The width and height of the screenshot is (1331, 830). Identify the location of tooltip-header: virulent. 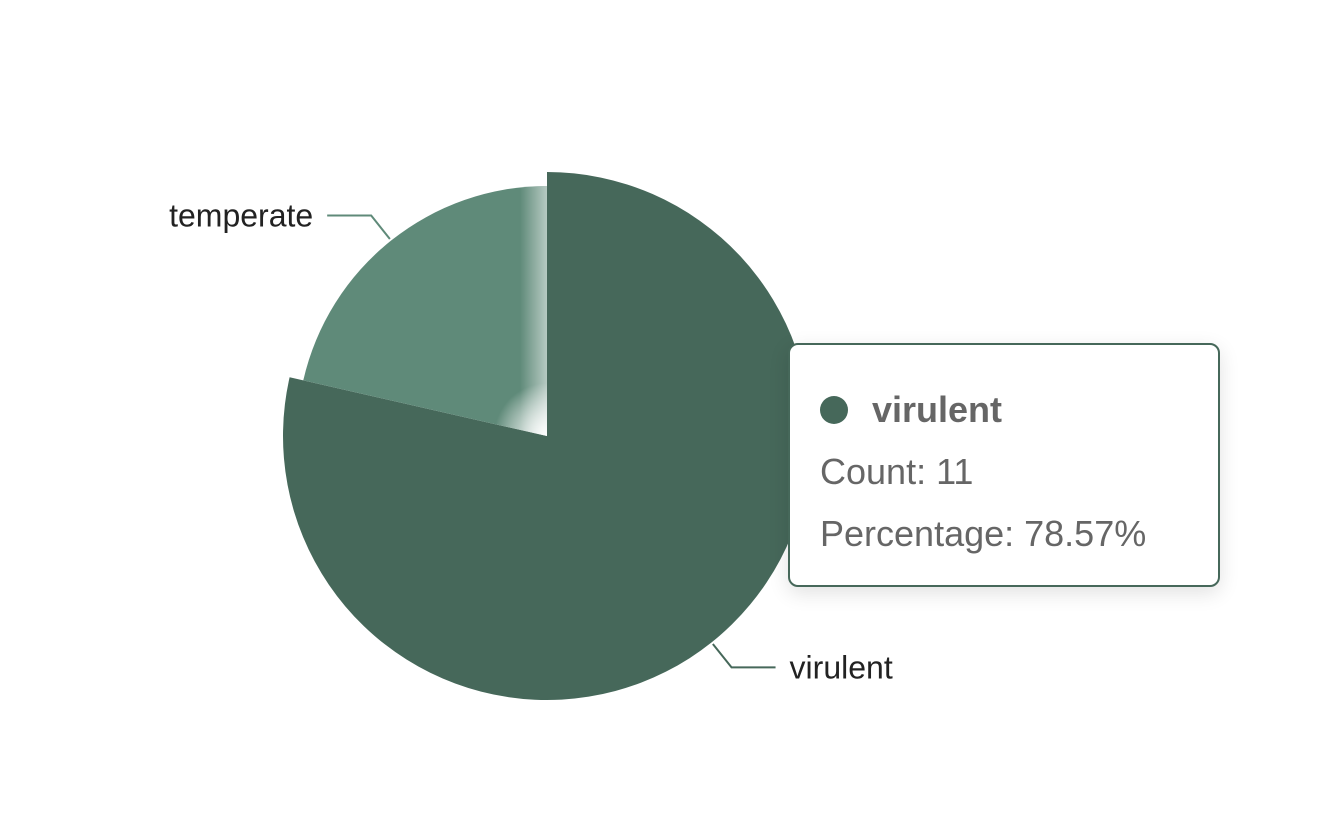
(1019, 410).